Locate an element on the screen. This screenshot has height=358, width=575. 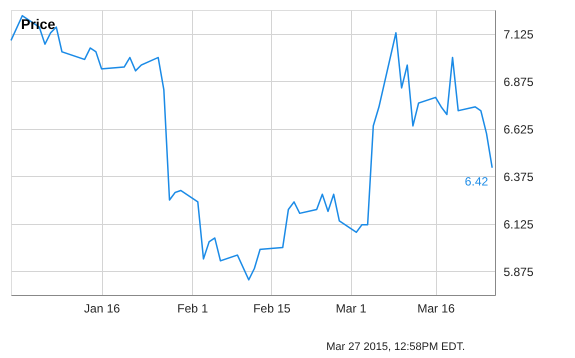
x-tick-label: Mar 1 is located at coordinates (351, 309).